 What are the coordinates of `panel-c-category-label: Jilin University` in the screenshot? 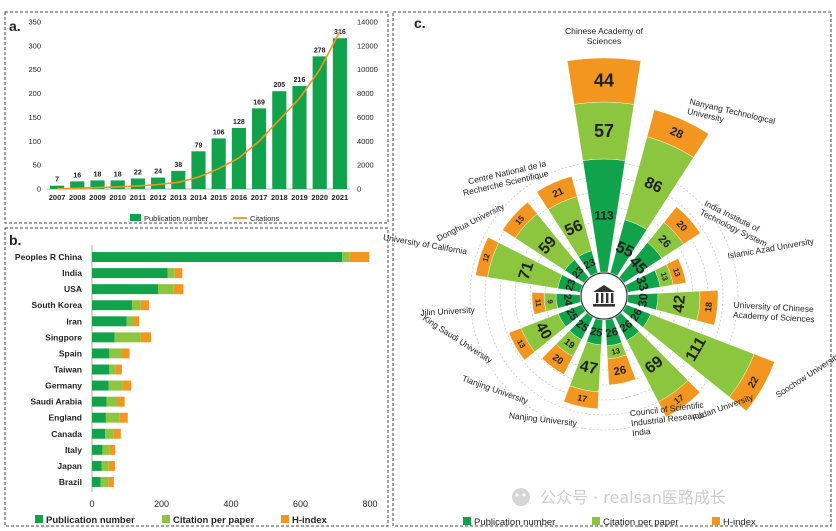 It's located at (448, 311).